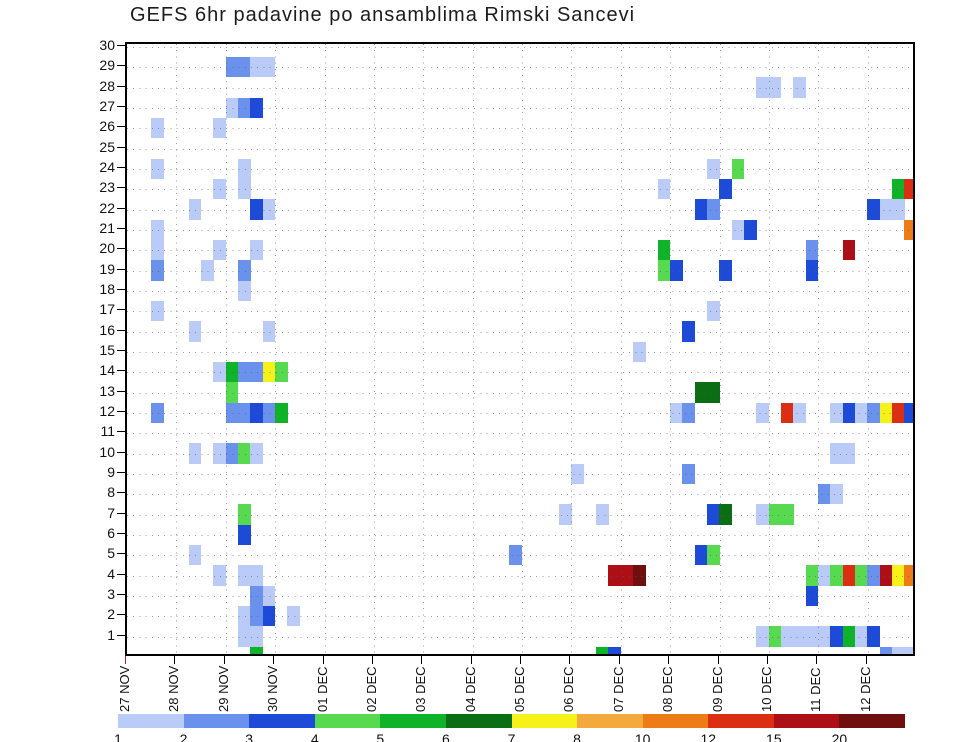 The width and height of the screenshot is (960, 742). What do you see at coordinates (249, 736) in the screenshot?
I see `legend-value-label: 3` at bounding box center [249, 736].